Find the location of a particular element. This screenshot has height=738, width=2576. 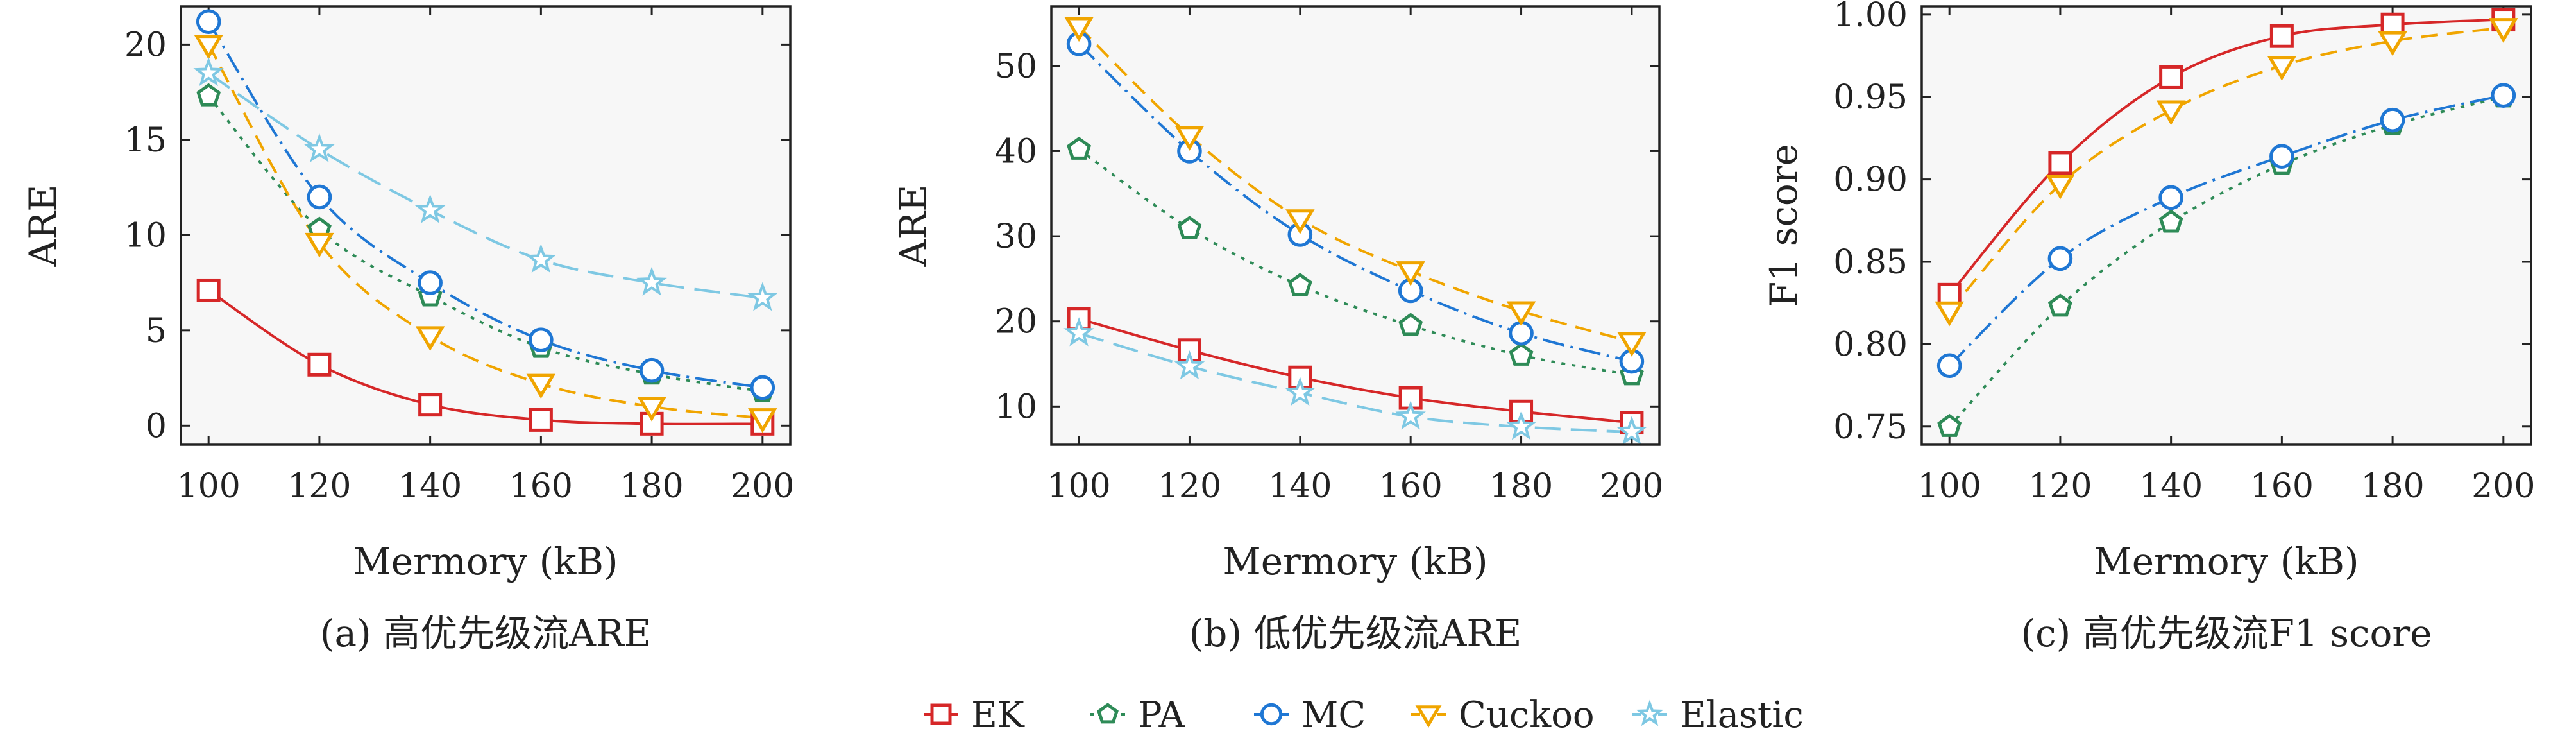

panel-caption: (b) 低优先级流ARE is located at coordinates (1355, 633).